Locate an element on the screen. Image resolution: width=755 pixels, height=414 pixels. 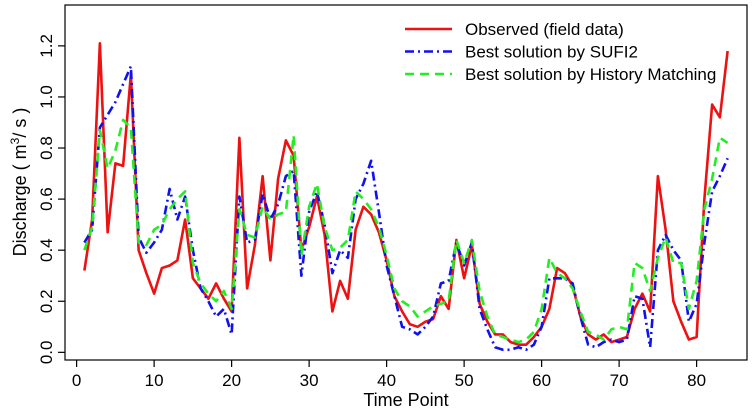
y-axis-title-superscript: 3 is located at coordinates (15, 140).